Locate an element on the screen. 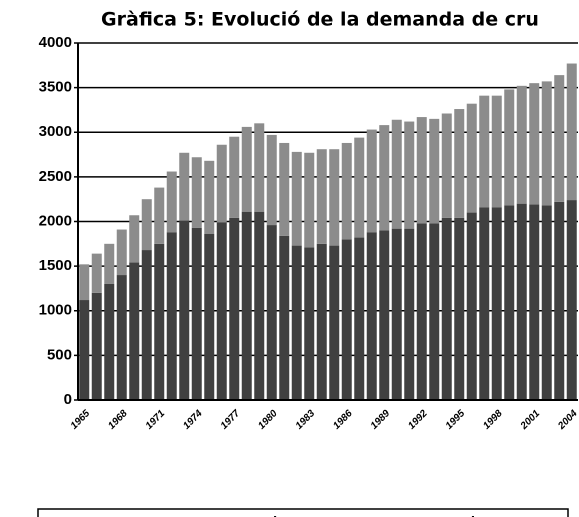 Image resolution: width=579 pixels, height=517 pixels. x-tick-label: 1971 is located at coordinates (156, 420).